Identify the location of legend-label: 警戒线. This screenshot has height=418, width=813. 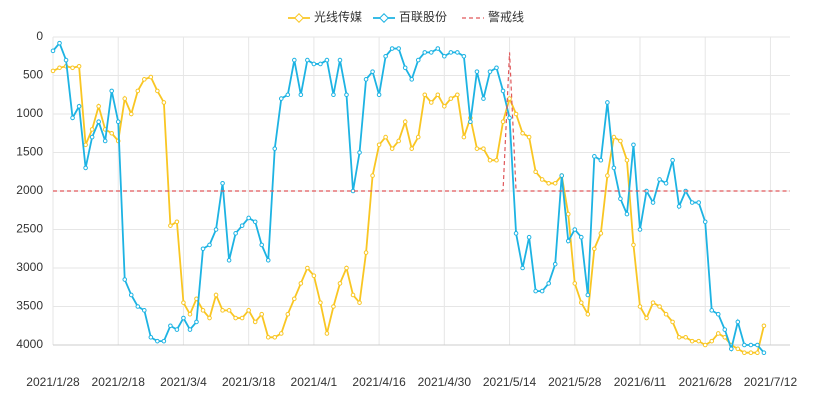
(506, 16).